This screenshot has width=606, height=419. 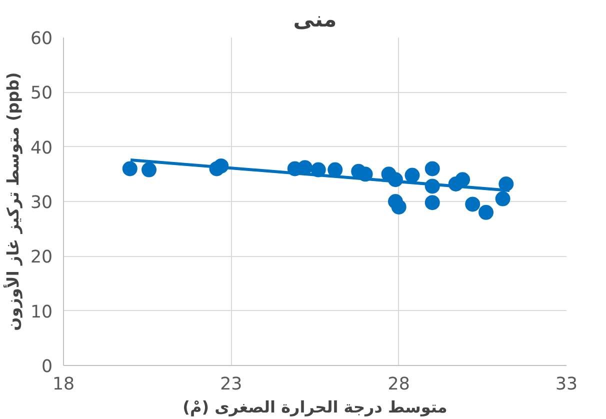 What do you see at coordinates (41, 148) in the screenshot?
I see `y-tick-label: 40` at bounding box center [41, 148].